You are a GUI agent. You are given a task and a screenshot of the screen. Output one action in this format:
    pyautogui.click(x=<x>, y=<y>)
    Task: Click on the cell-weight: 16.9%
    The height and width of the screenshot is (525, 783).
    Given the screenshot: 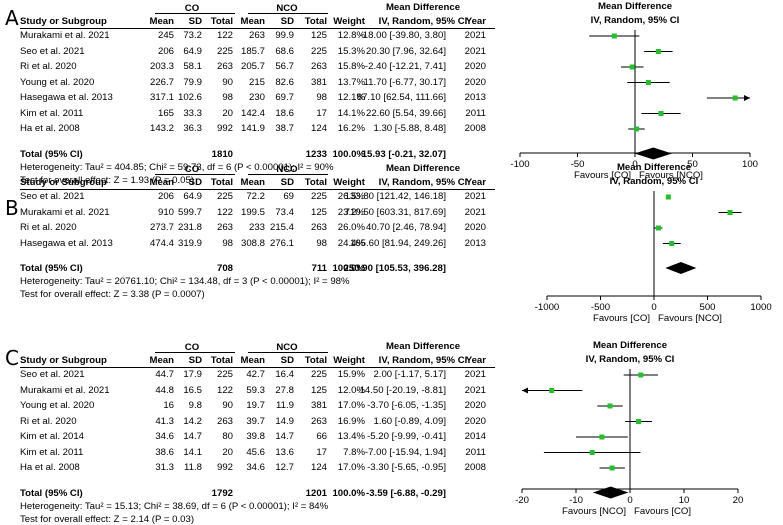 What is the action you would take?
    pyautogui.click(x=351, y=421)
    